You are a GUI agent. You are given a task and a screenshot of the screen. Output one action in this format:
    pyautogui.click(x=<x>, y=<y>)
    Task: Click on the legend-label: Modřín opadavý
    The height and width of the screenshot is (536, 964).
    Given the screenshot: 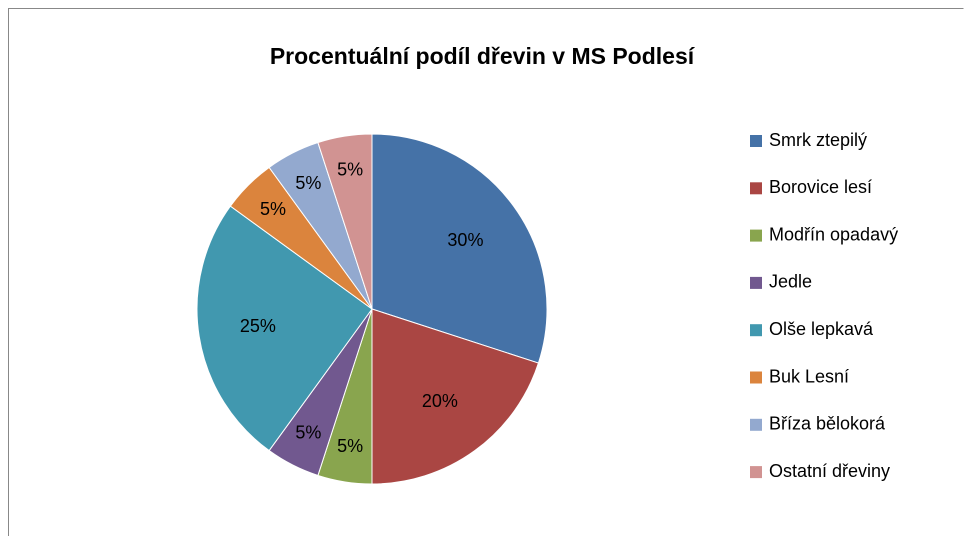 What is the action you would take?
    pyautogui.click(x=833, y=234)
    